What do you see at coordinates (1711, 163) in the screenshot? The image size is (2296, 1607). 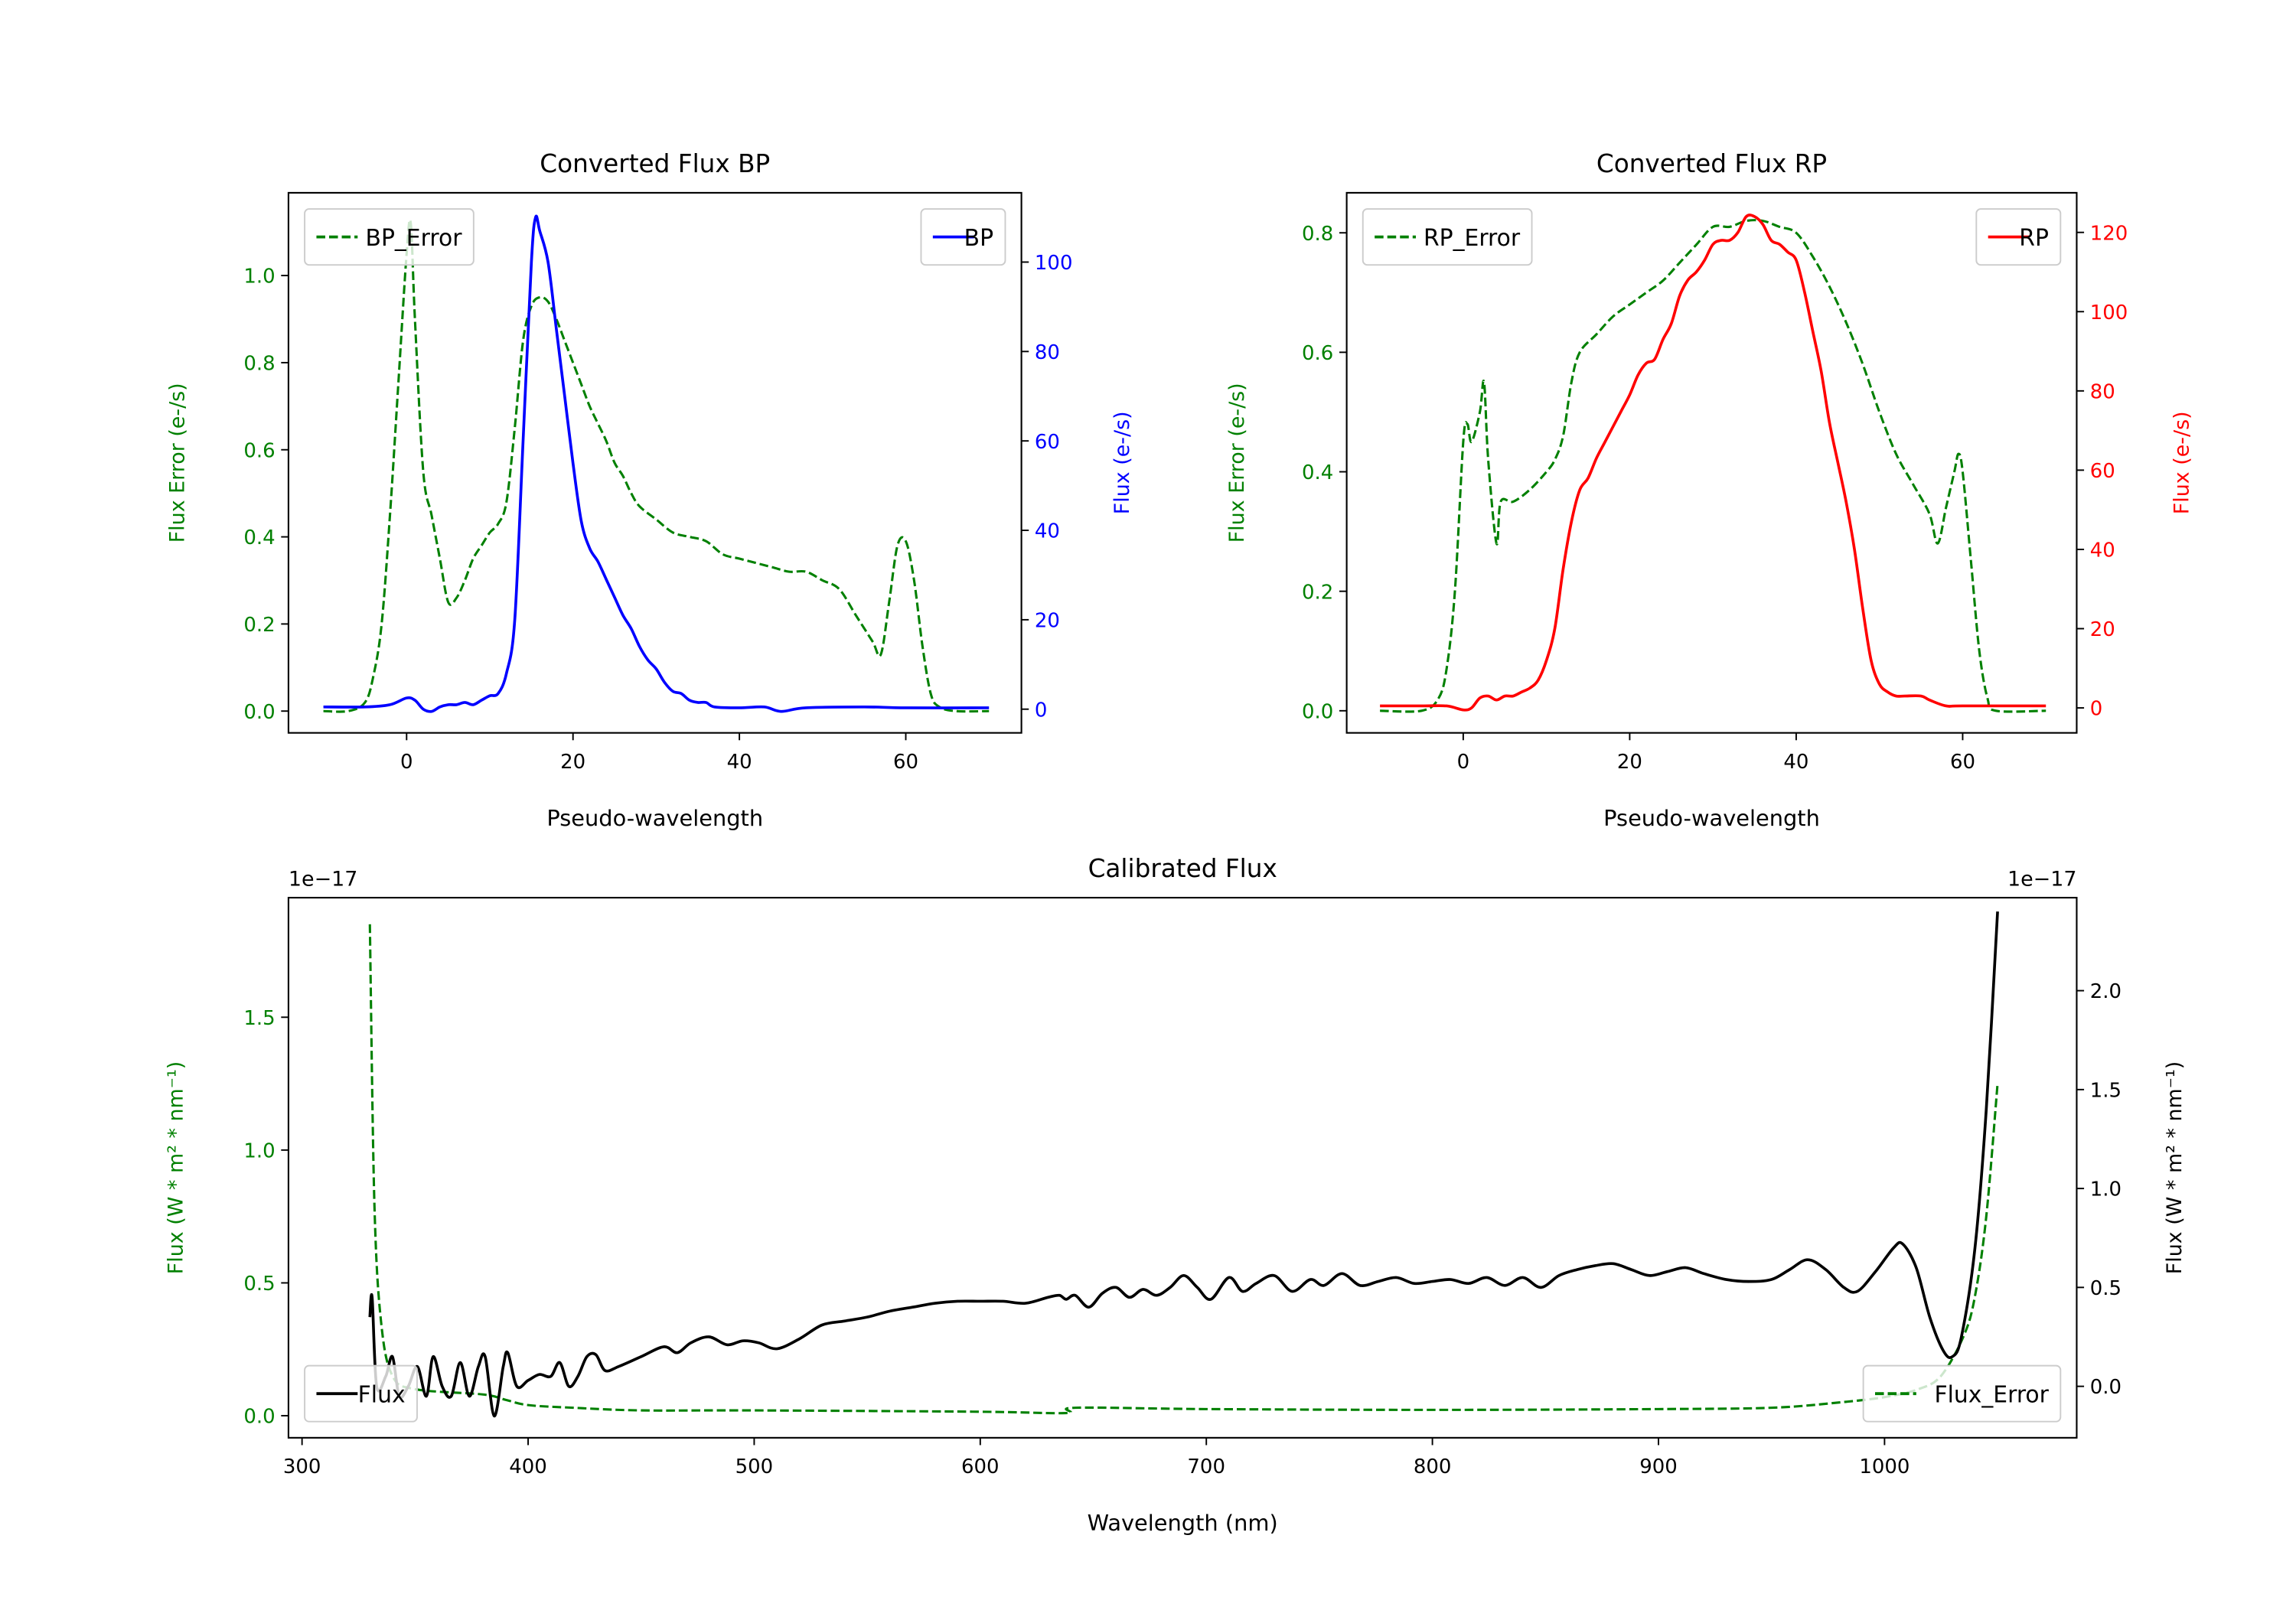 I see `chart-title: Converted Flux RP` at bounding box center [1711, 163].